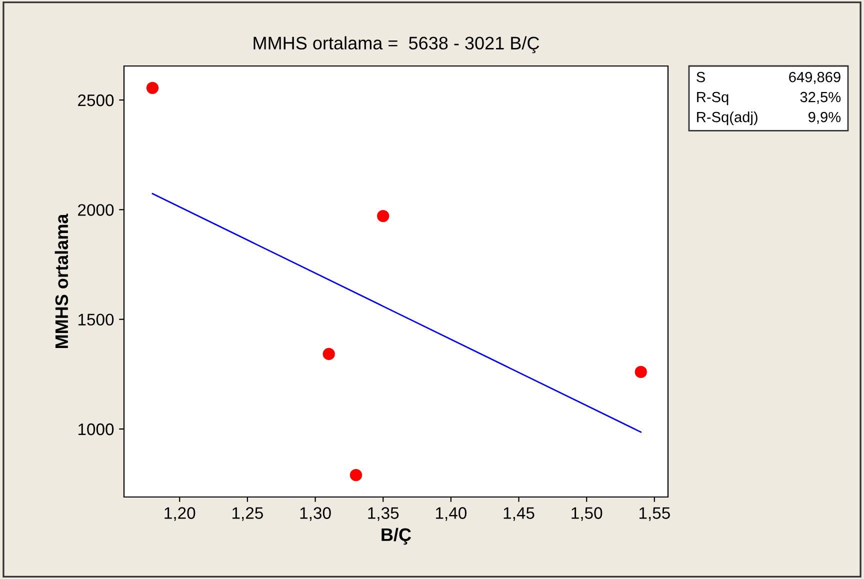  I want to click on text: R-Sq, so click(712, 99).